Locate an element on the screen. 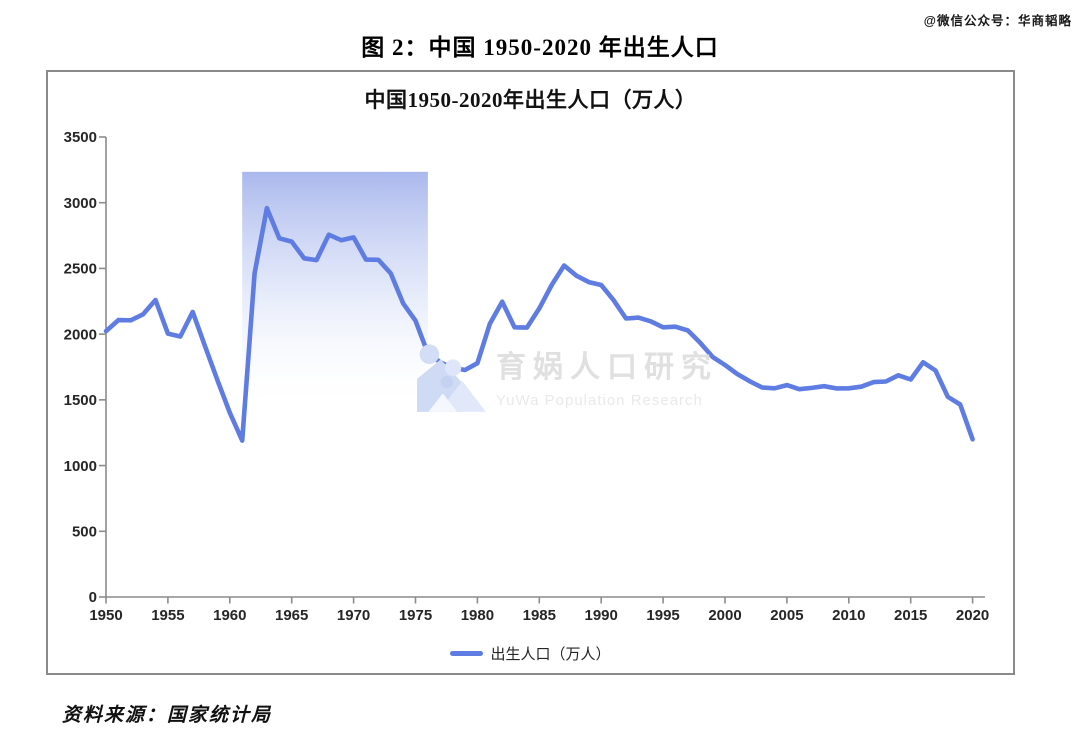 This screenshot has height=754, width=1080. legend: 出生人口（万人） is located at coordinates (530, 653).